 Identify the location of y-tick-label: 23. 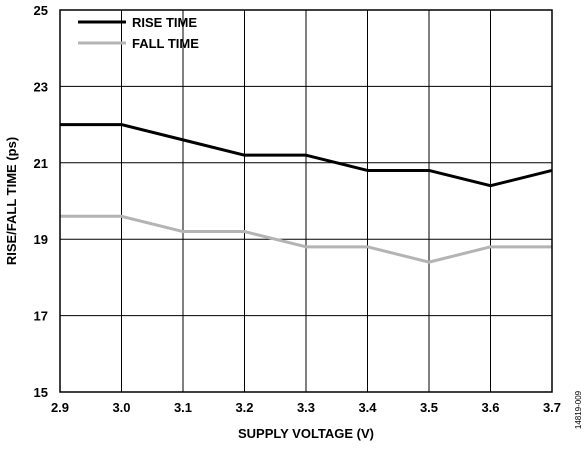
(41, 86).